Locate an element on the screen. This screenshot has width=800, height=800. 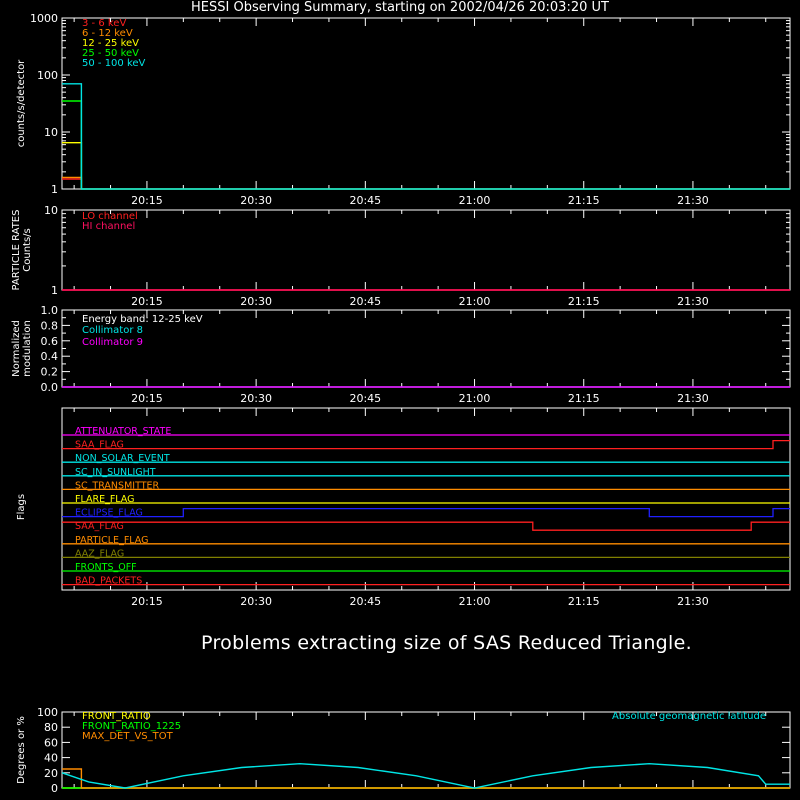
legend-entry: HI channel is located at coordinates (108, 226).